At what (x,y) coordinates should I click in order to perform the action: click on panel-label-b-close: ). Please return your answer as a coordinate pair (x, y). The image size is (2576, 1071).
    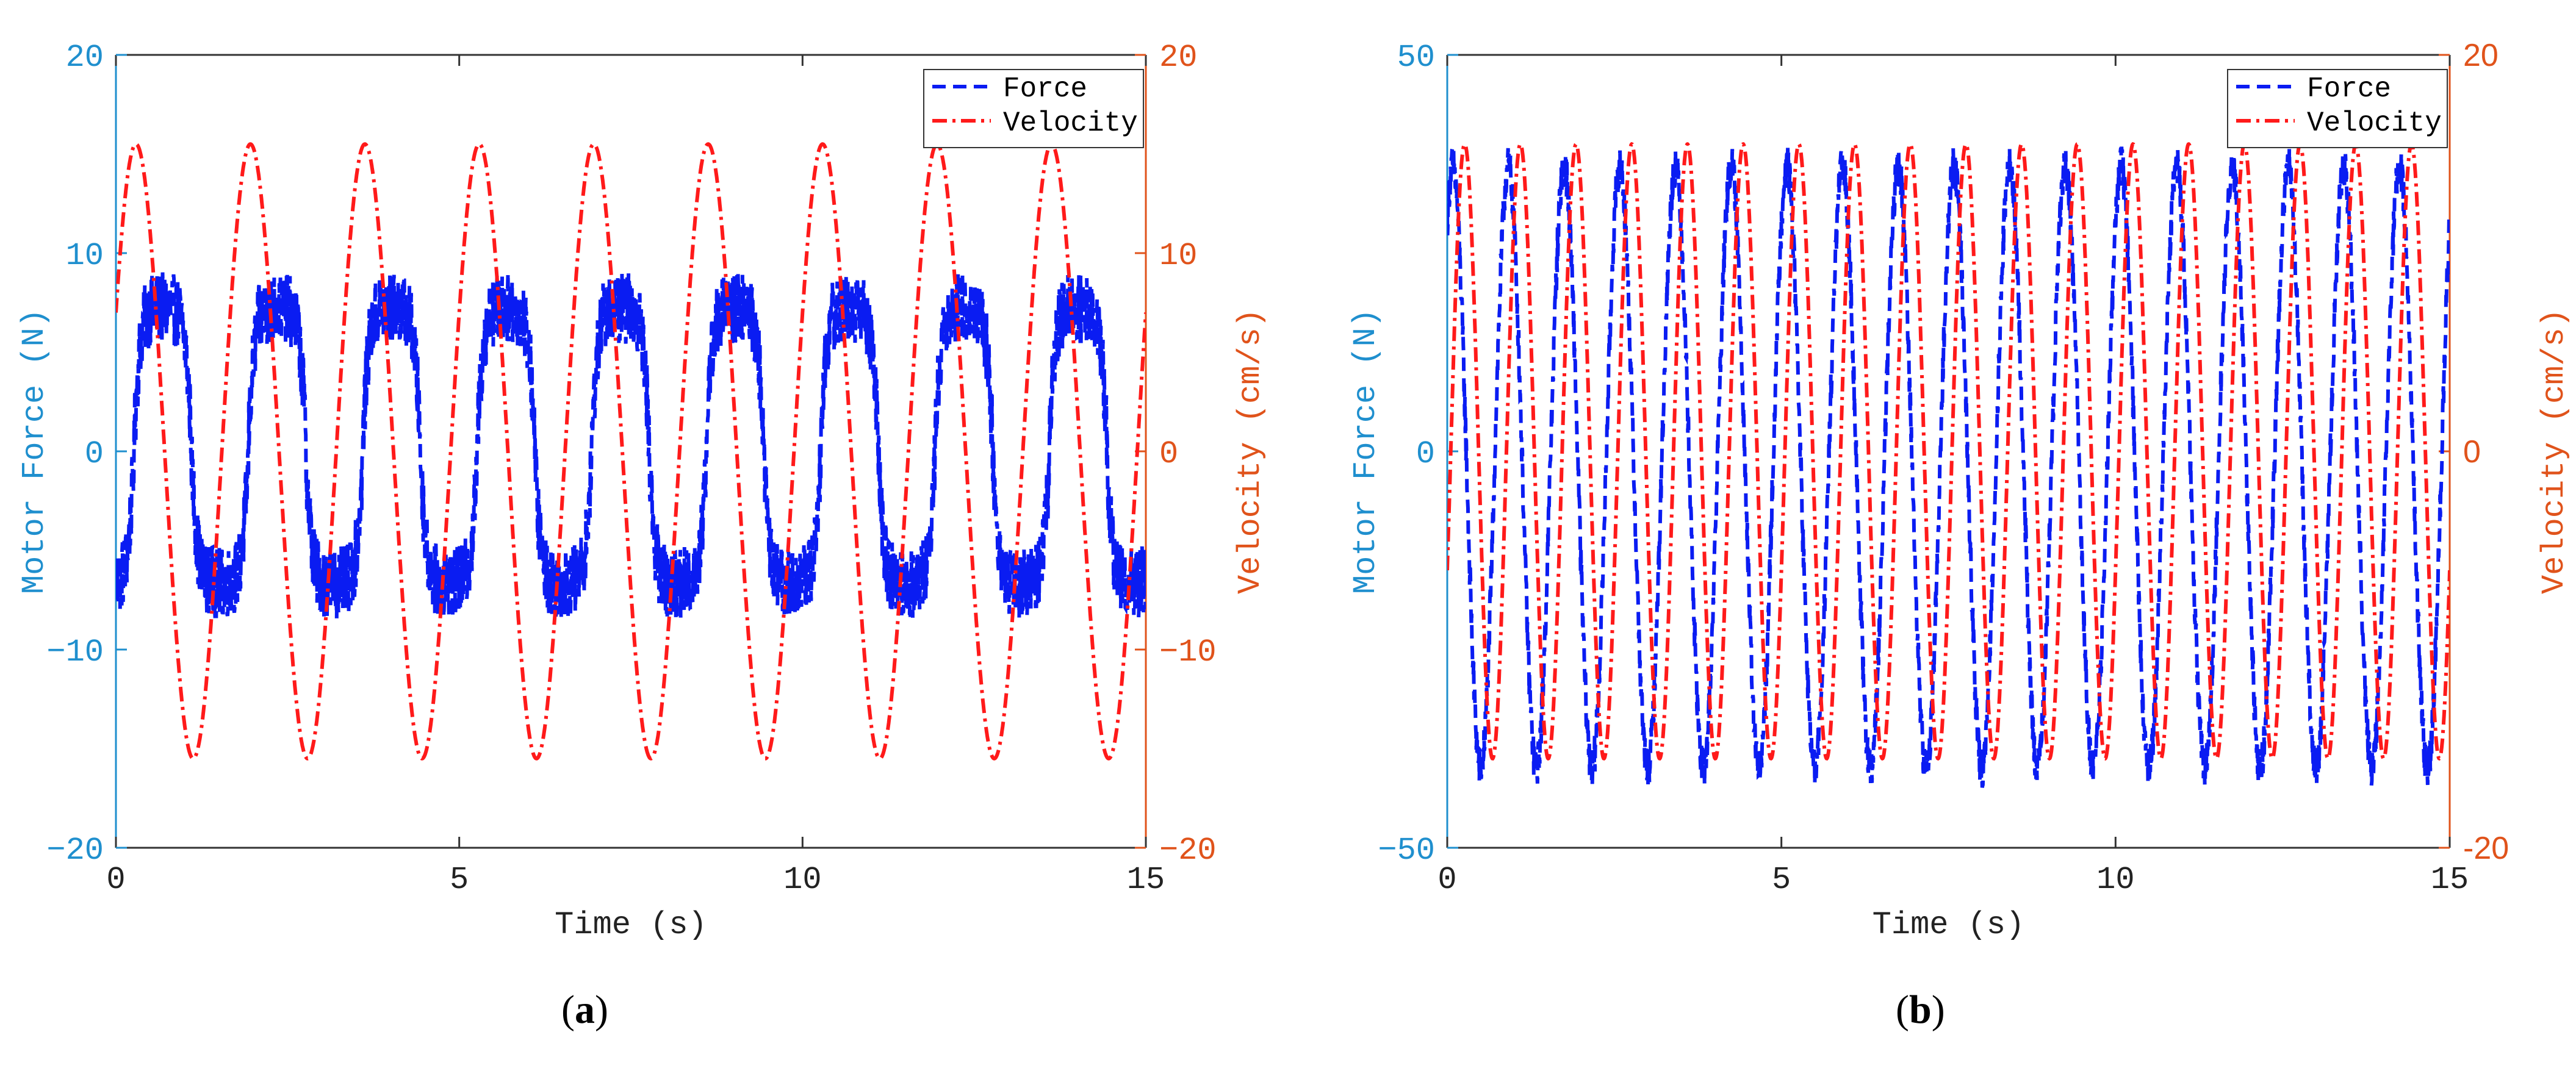
    Looking at the image, I should click on (1938, 1009).